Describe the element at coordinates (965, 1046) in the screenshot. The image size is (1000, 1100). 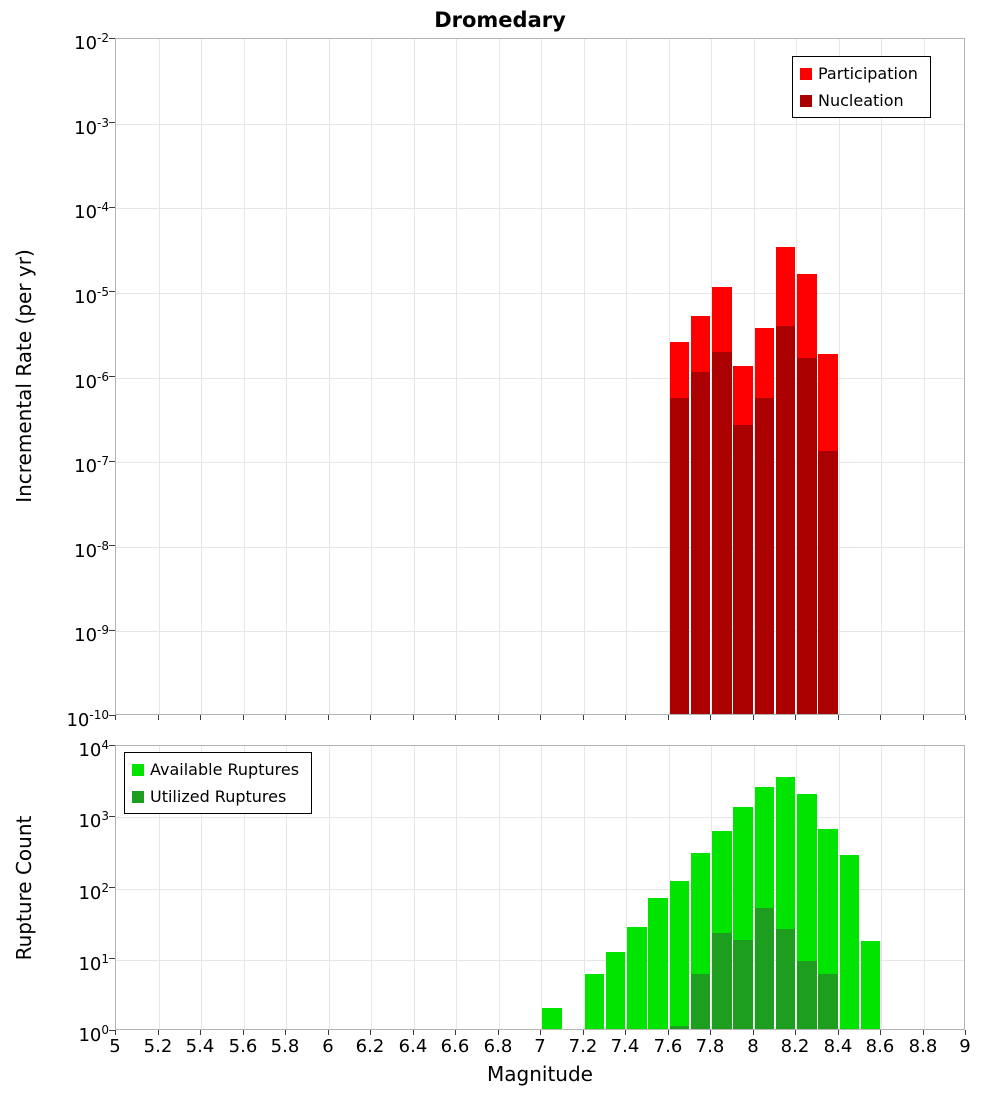
I see `x-tick-label: 9` at that location.